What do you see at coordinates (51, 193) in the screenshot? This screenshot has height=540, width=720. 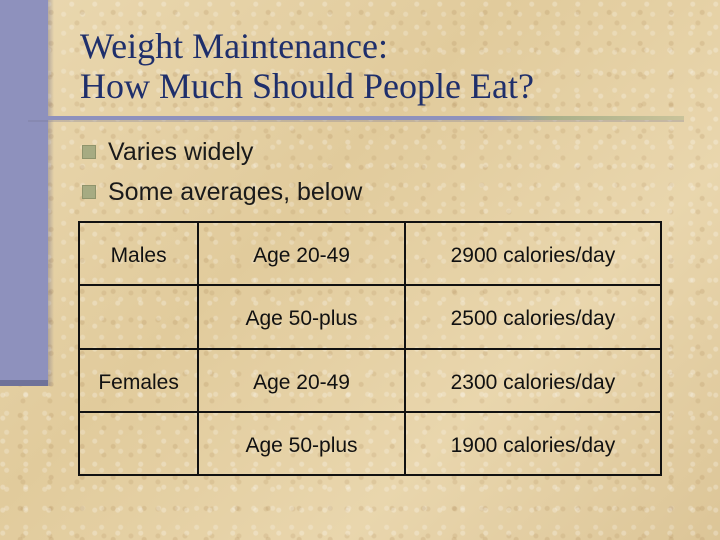 I see `left-accent-bar-shadow` at bounding box center [51, 193].